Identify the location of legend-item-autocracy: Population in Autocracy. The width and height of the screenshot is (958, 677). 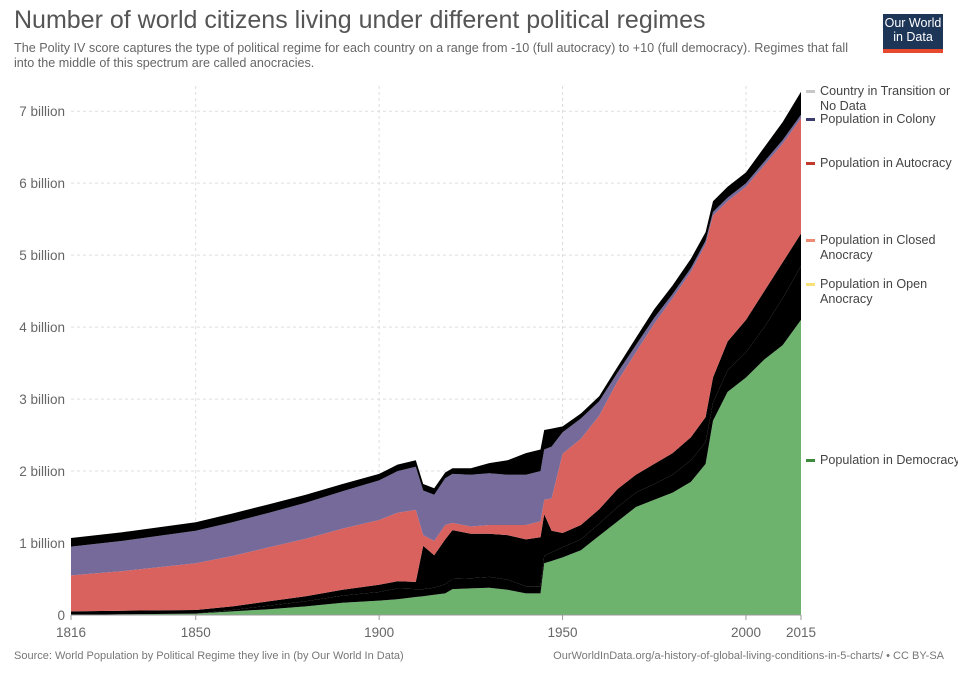
(882, 163).